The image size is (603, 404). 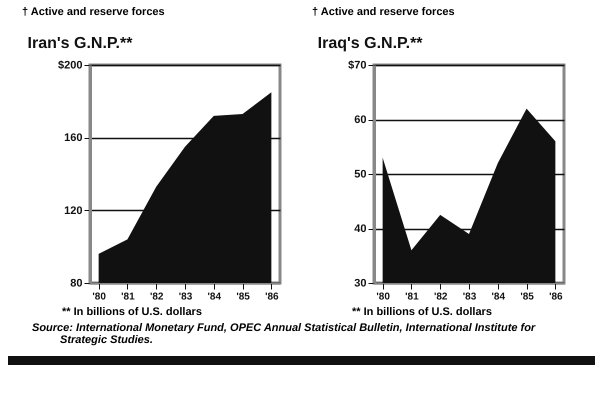 I want to click on y-tick-label: 80, so click(x=76, y=284).